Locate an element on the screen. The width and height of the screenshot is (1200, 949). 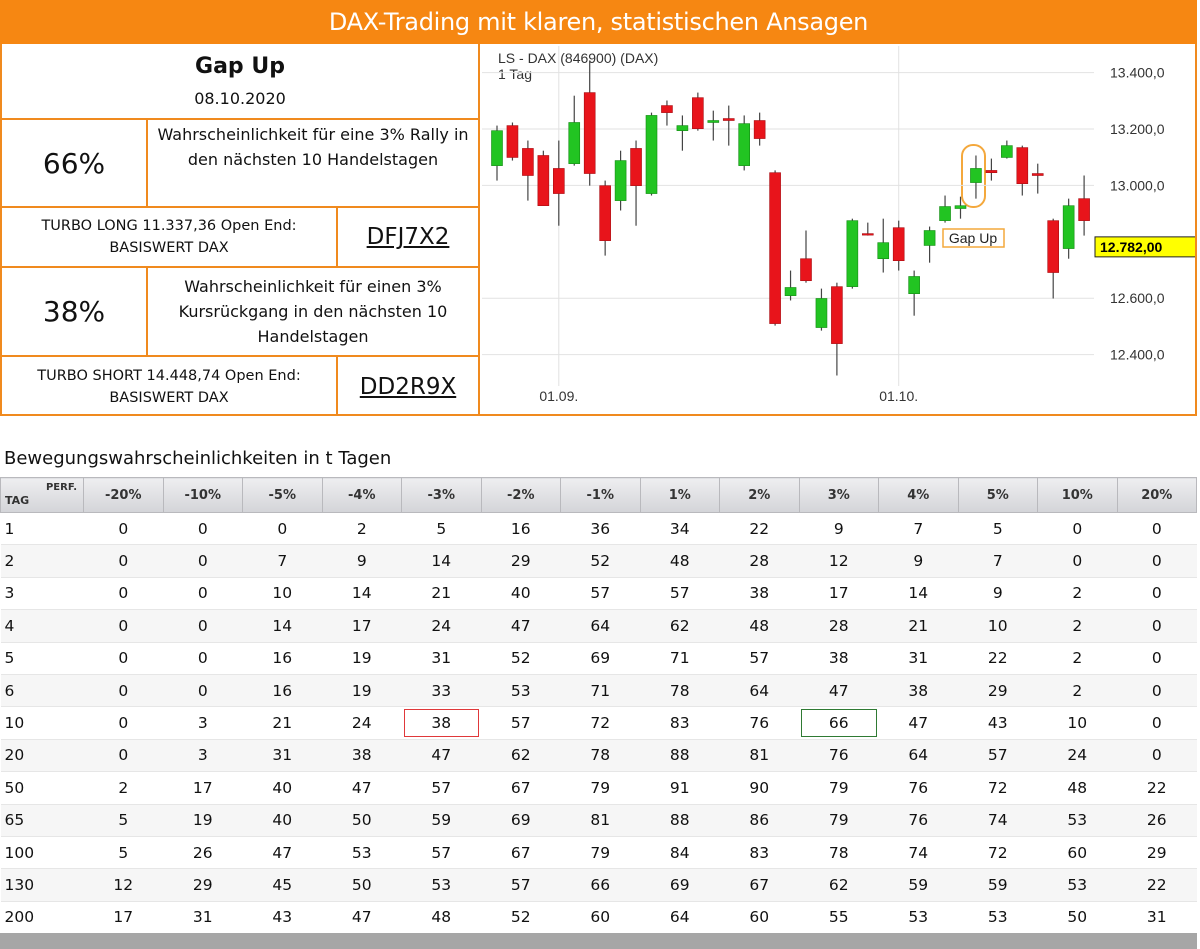
signal-date: 08.10.2020 is located at coordinates (240, 98).